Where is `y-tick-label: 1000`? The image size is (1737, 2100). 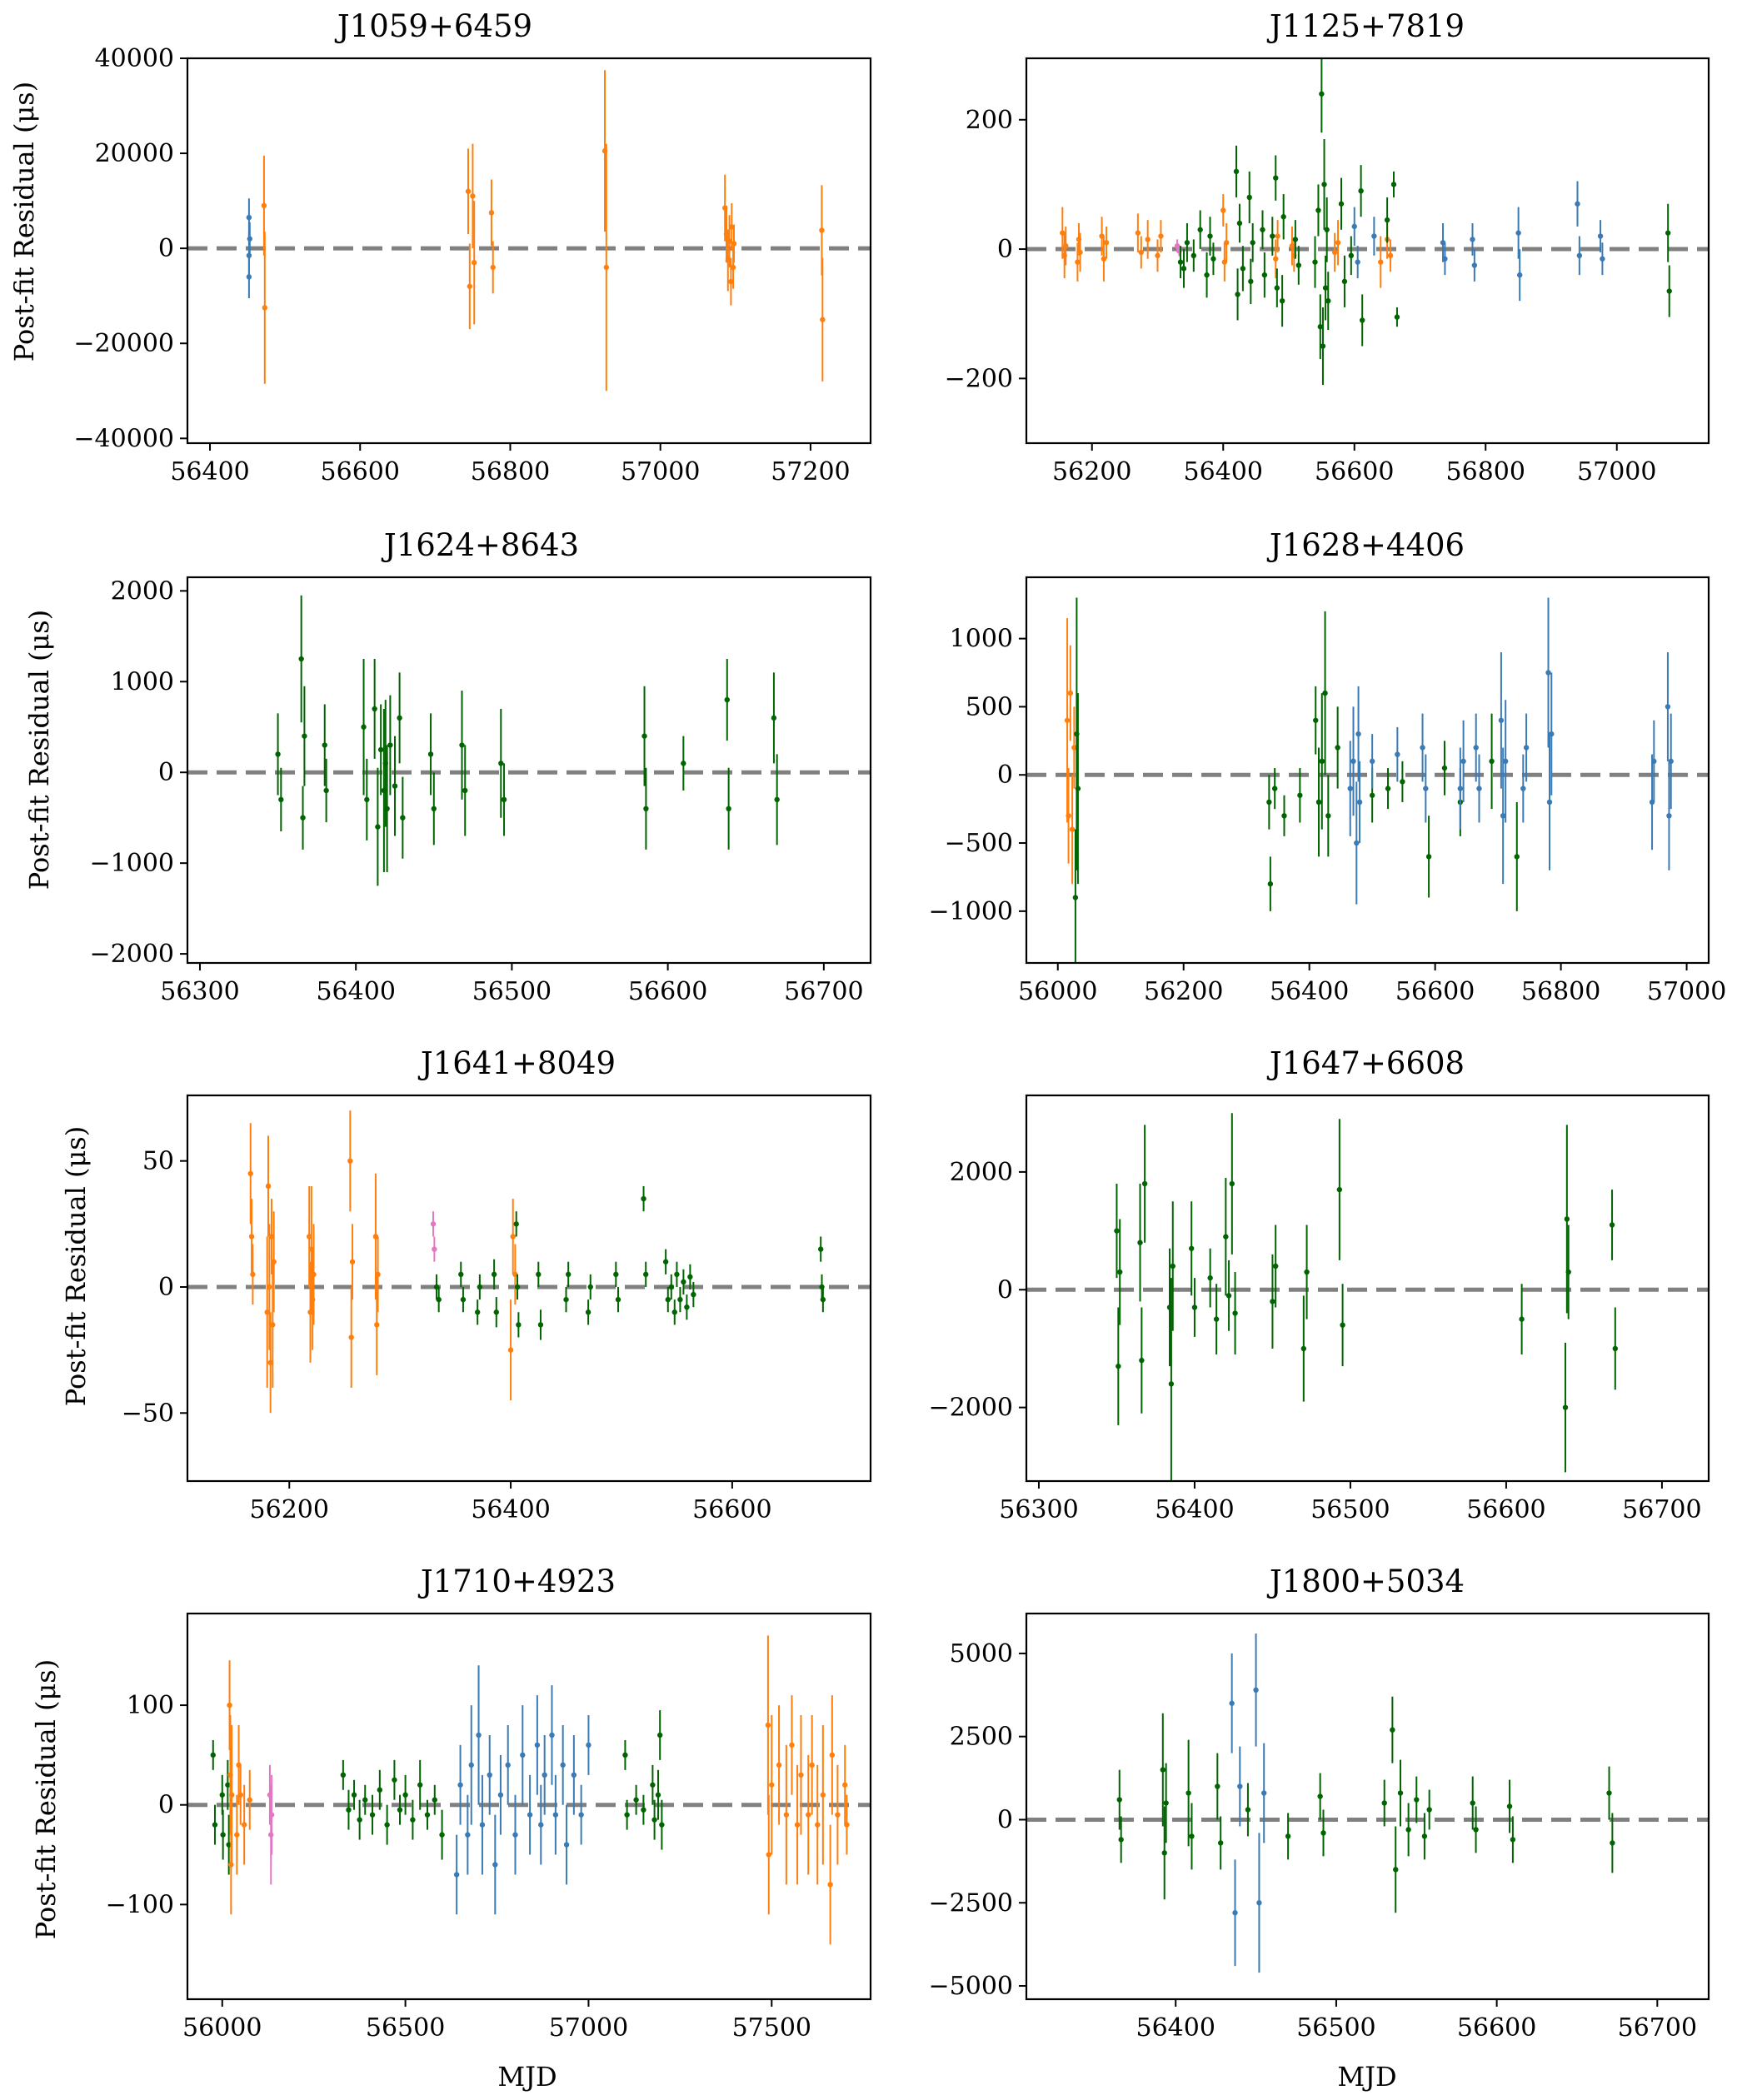 y-tick-label: 1000 is located at coordinates (981, 639).